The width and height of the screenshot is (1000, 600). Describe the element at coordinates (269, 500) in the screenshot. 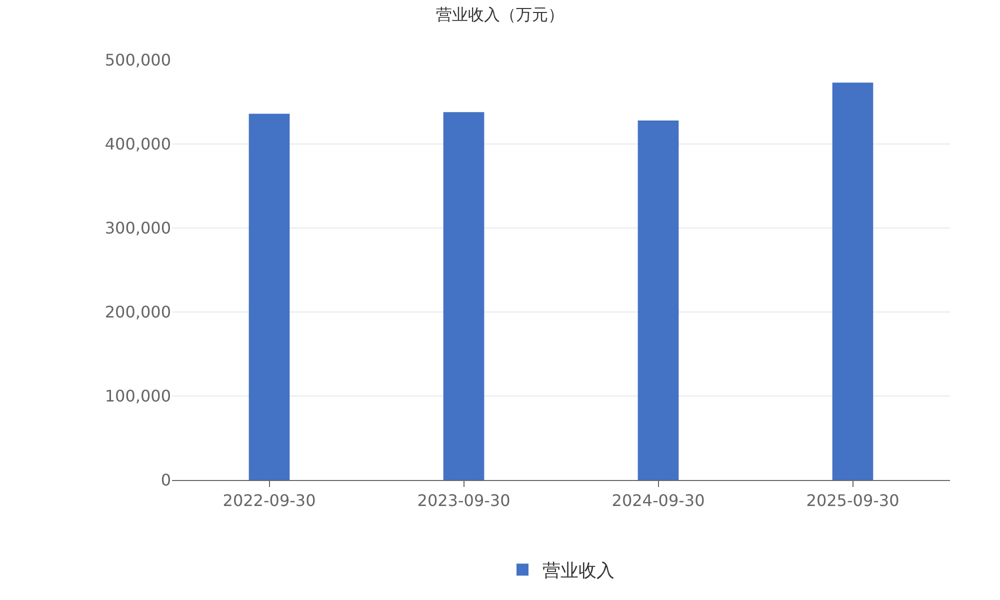

I see `x-tick-label: 2022-09-30` at that location.